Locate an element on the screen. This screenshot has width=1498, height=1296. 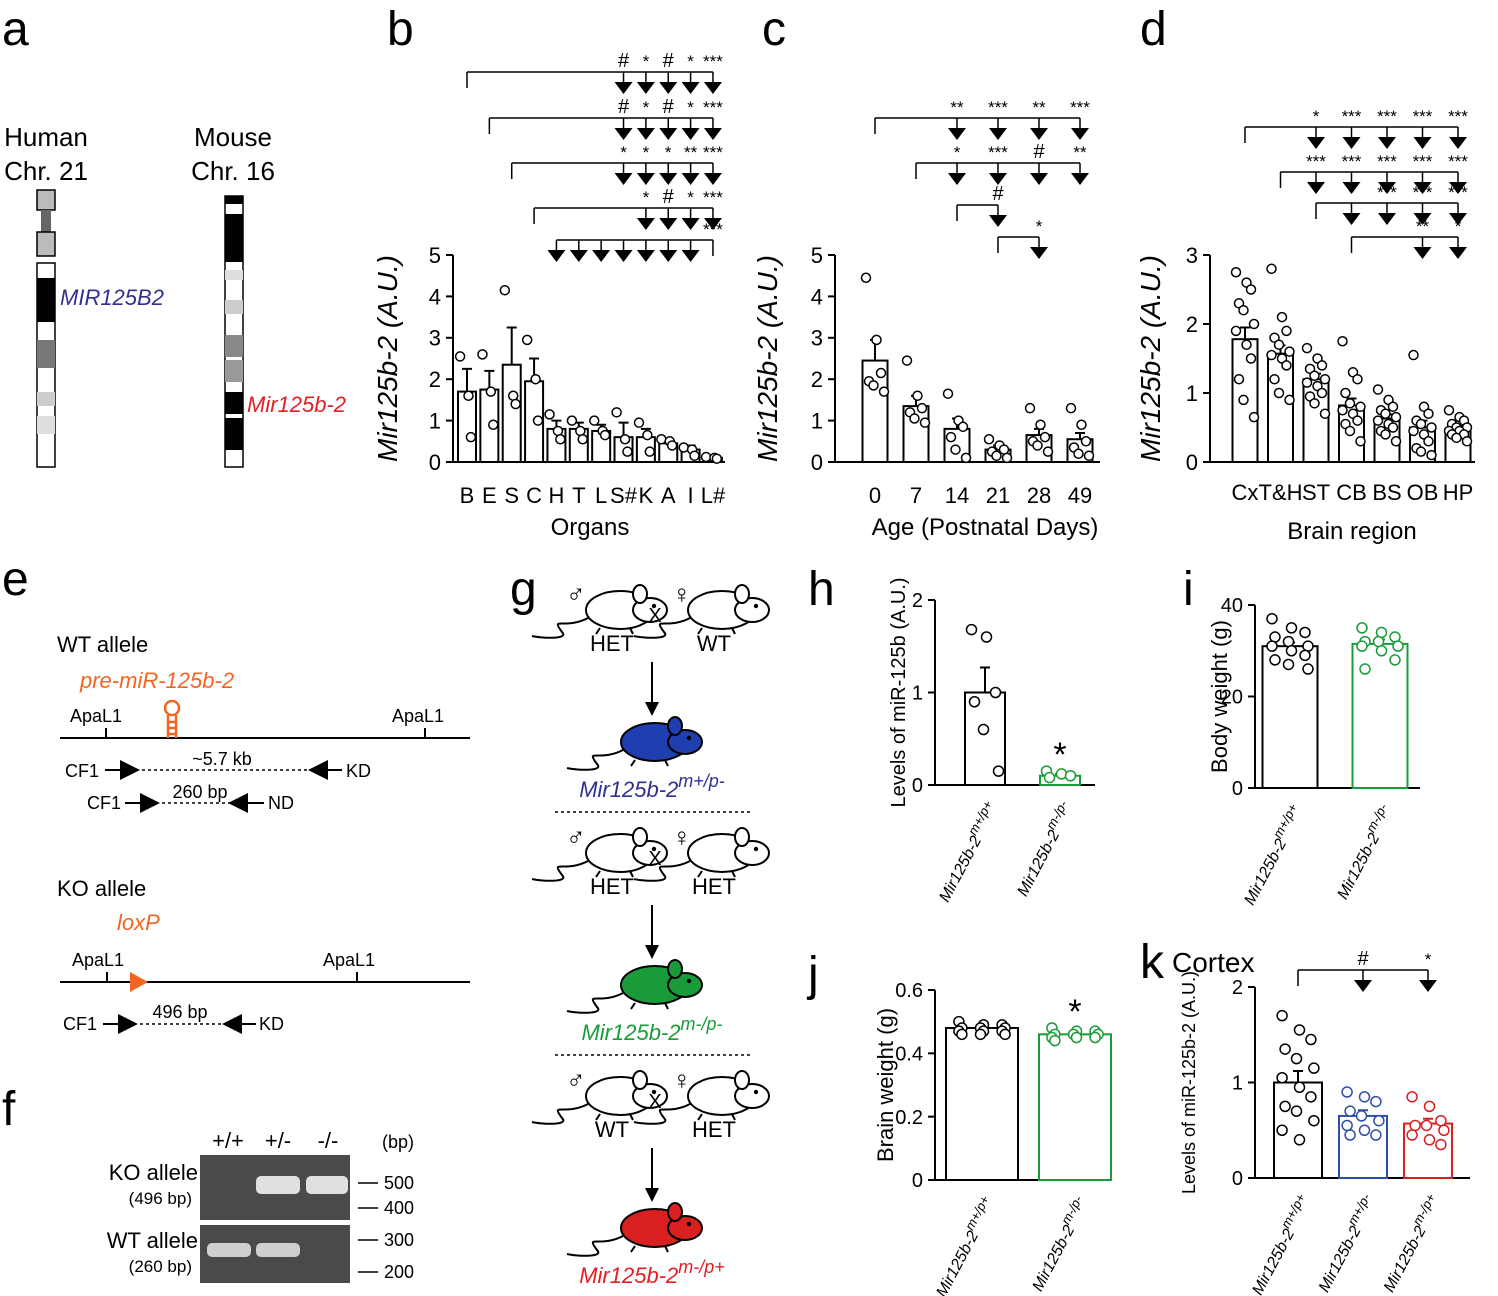
cross-symbol: X is located at coordinates (654, 859).